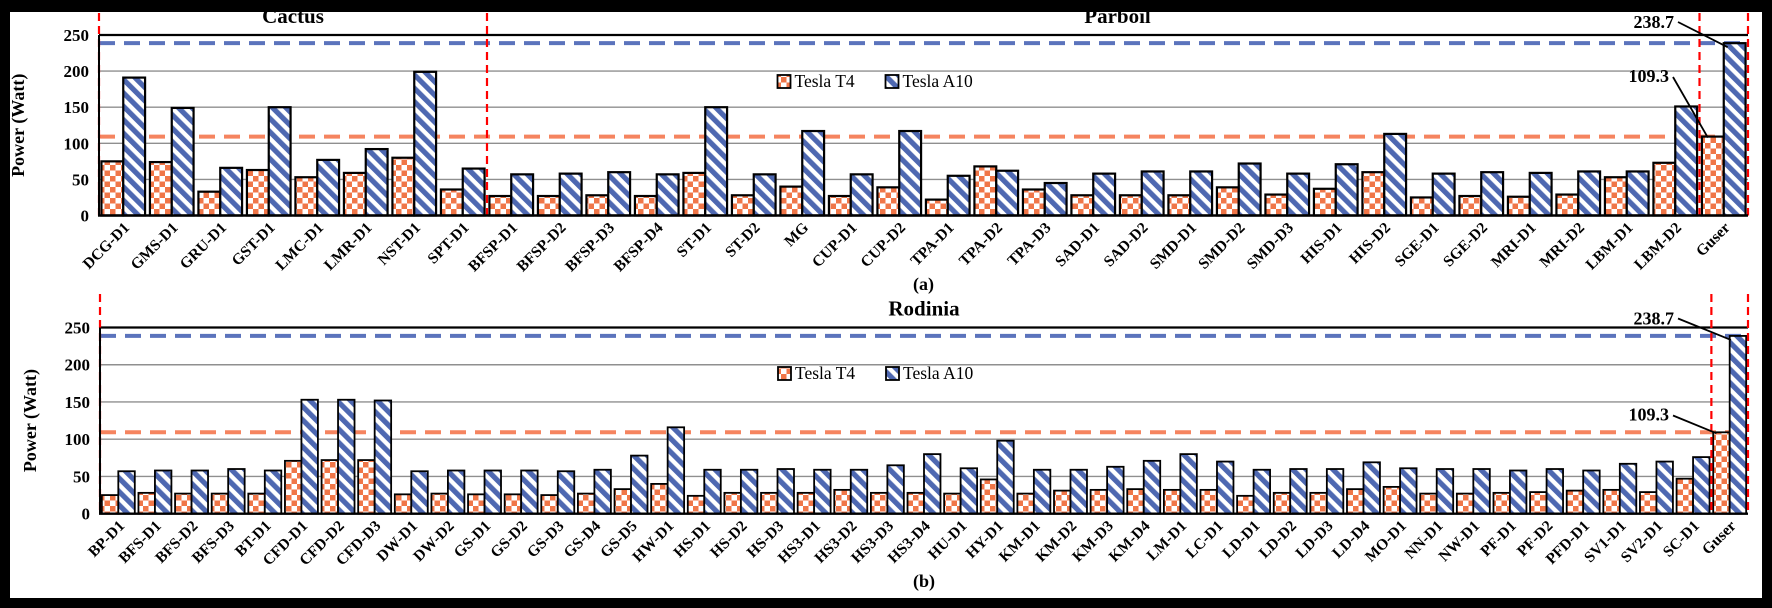 This screenshot has width=1772, height=608. I want to click on bar-a10-HU-D1, so click(969, 491).